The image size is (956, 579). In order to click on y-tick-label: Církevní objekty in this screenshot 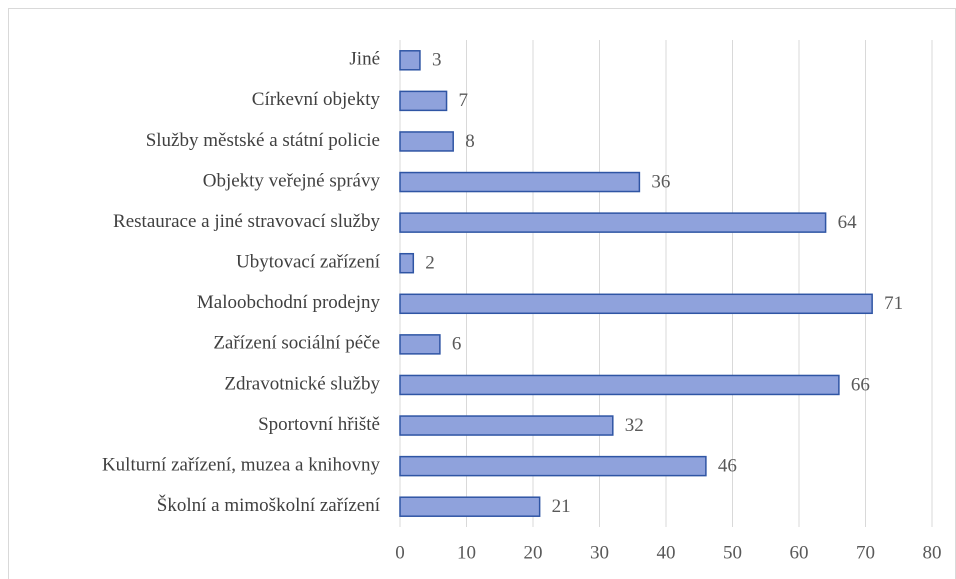, I will do `click(316, 99)`.